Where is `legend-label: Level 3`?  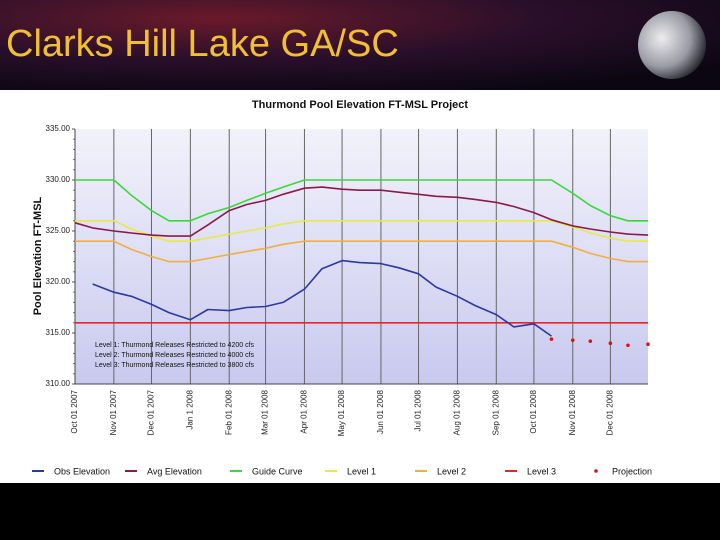
legend-label: Level 3 is located at coordinates (541, 471).